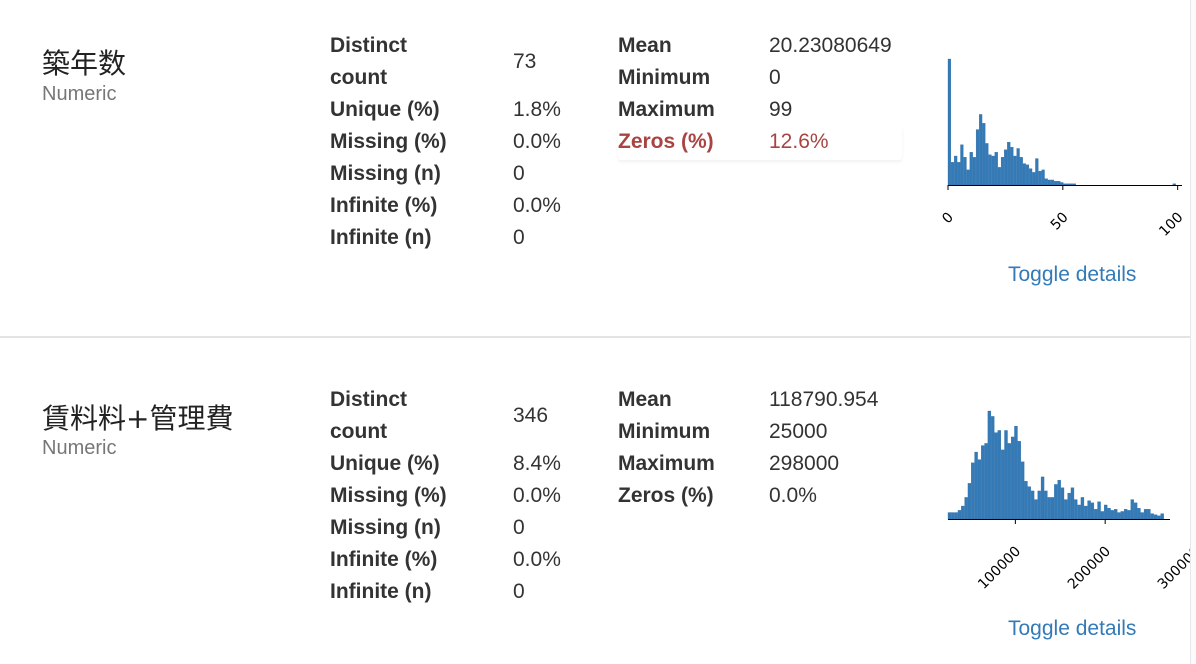 The image size is (1196, 664). What do you see at coordinates (537, 205) in the screenshot?
I see `stat-value-infinite-pct: 0.0%` at bounding box center [537, 205].